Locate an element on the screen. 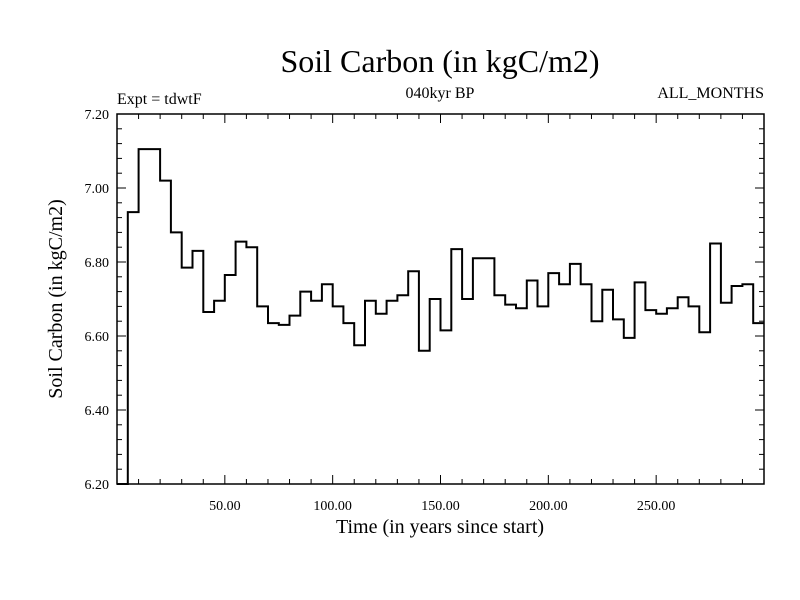 The height and width of the screenshot is (600, 800). y-tick-label: 6.60 is located at coordinates (97, 337).